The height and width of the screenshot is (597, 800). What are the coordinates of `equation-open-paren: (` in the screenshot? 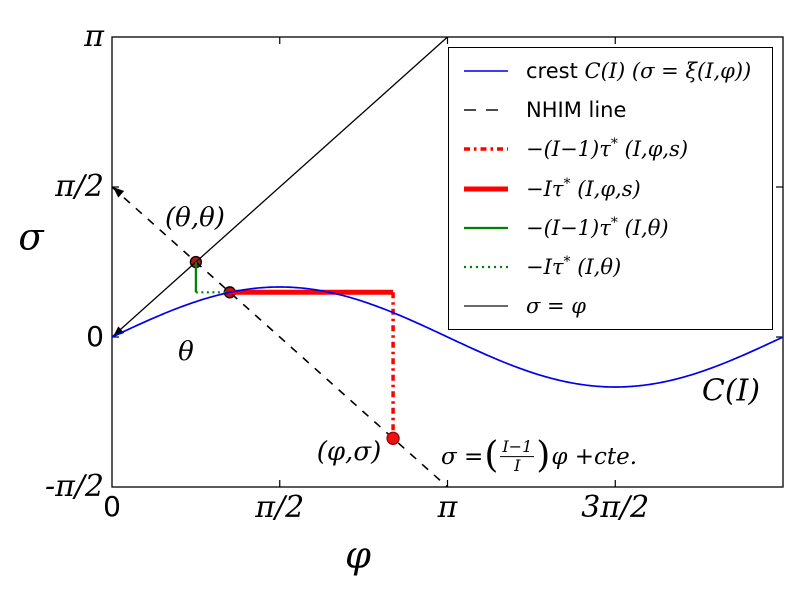 It's located at (491, 456).